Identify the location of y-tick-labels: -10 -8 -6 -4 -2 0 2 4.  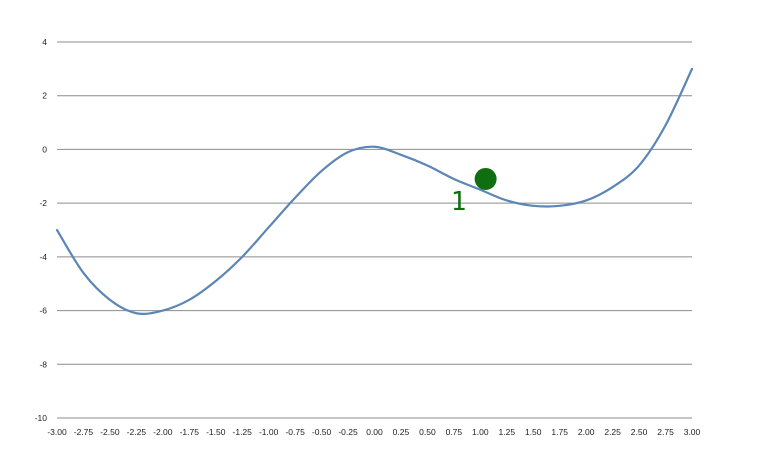
(41, 230).